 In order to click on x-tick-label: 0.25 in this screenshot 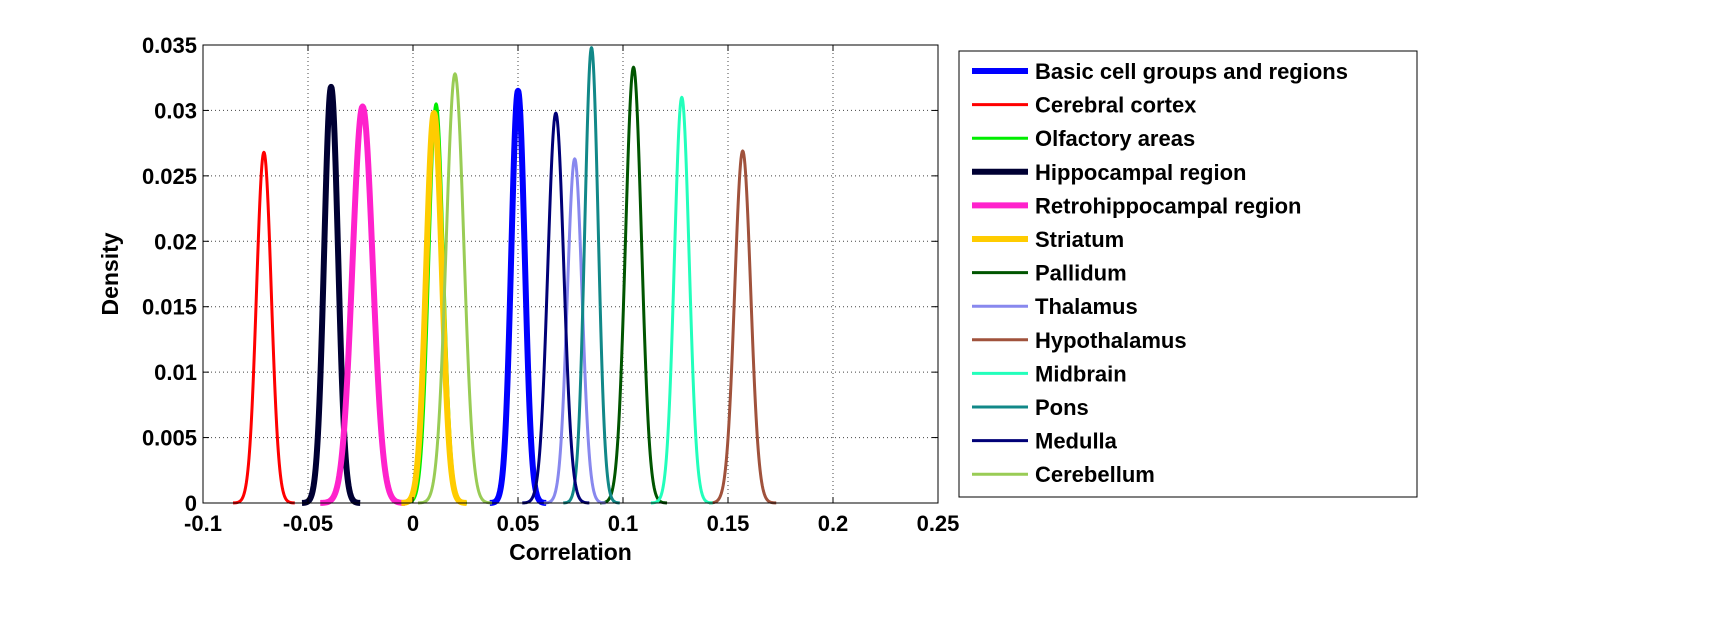, I will do `click(938, 523)`.